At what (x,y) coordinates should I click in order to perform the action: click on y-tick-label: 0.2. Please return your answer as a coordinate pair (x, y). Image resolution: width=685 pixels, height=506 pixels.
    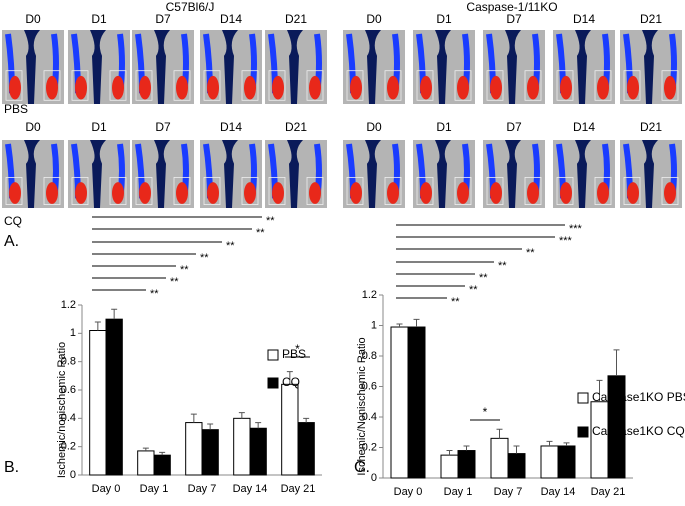
    Looking at the image, I should click on (68, 447).